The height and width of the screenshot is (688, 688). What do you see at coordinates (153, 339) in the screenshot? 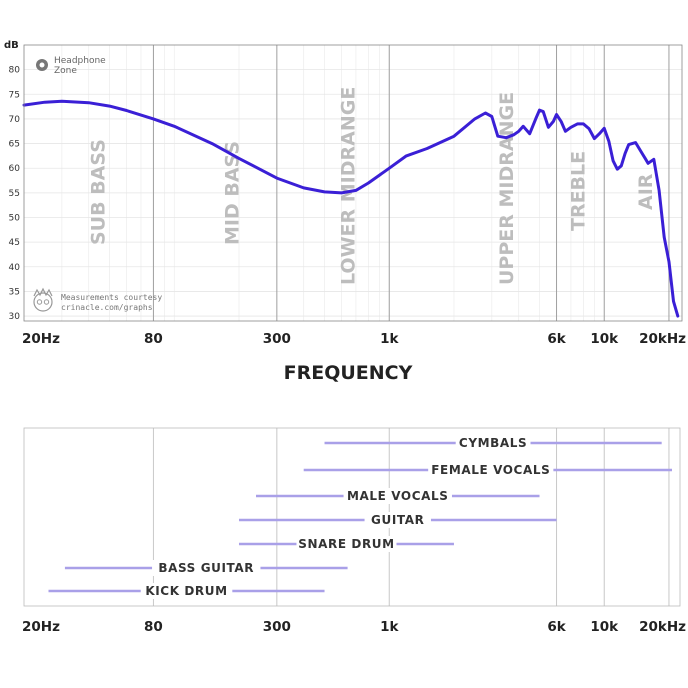
I see `fr-x-tick-label: 80` at bounding box center [153, 339].